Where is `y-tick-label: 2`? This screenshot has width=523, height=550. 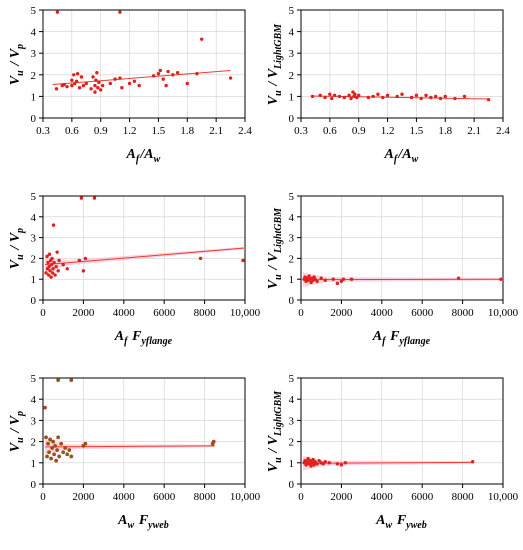 y-tick-label: 2 is located at coordinates (292, 76).